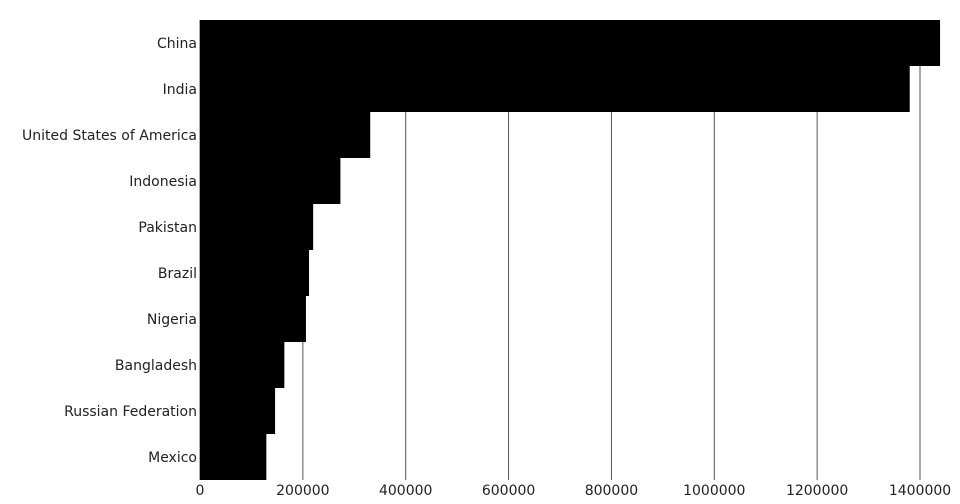 This screenshot has height=504, width=960. What do you see at coordinates (570, 43) in the screenshot?
I see `bar-china` at bounding box center [570, 43].